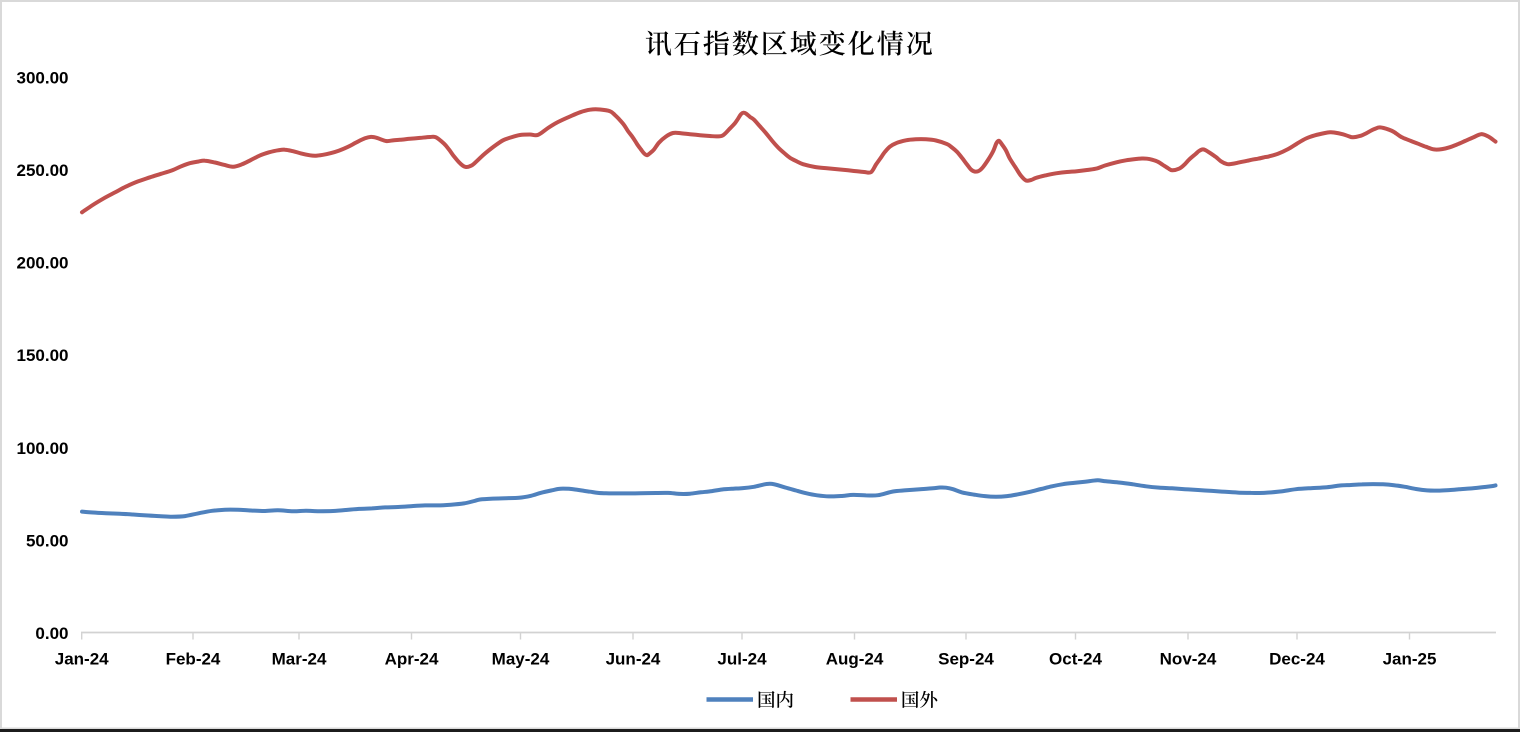 Image resolution: width=1520 pixels, height=732 pixels. What do you see at coordinates (43, 448) in the screenshot?
I see `svg-text: 100.00` at bounding box center [43, 448].